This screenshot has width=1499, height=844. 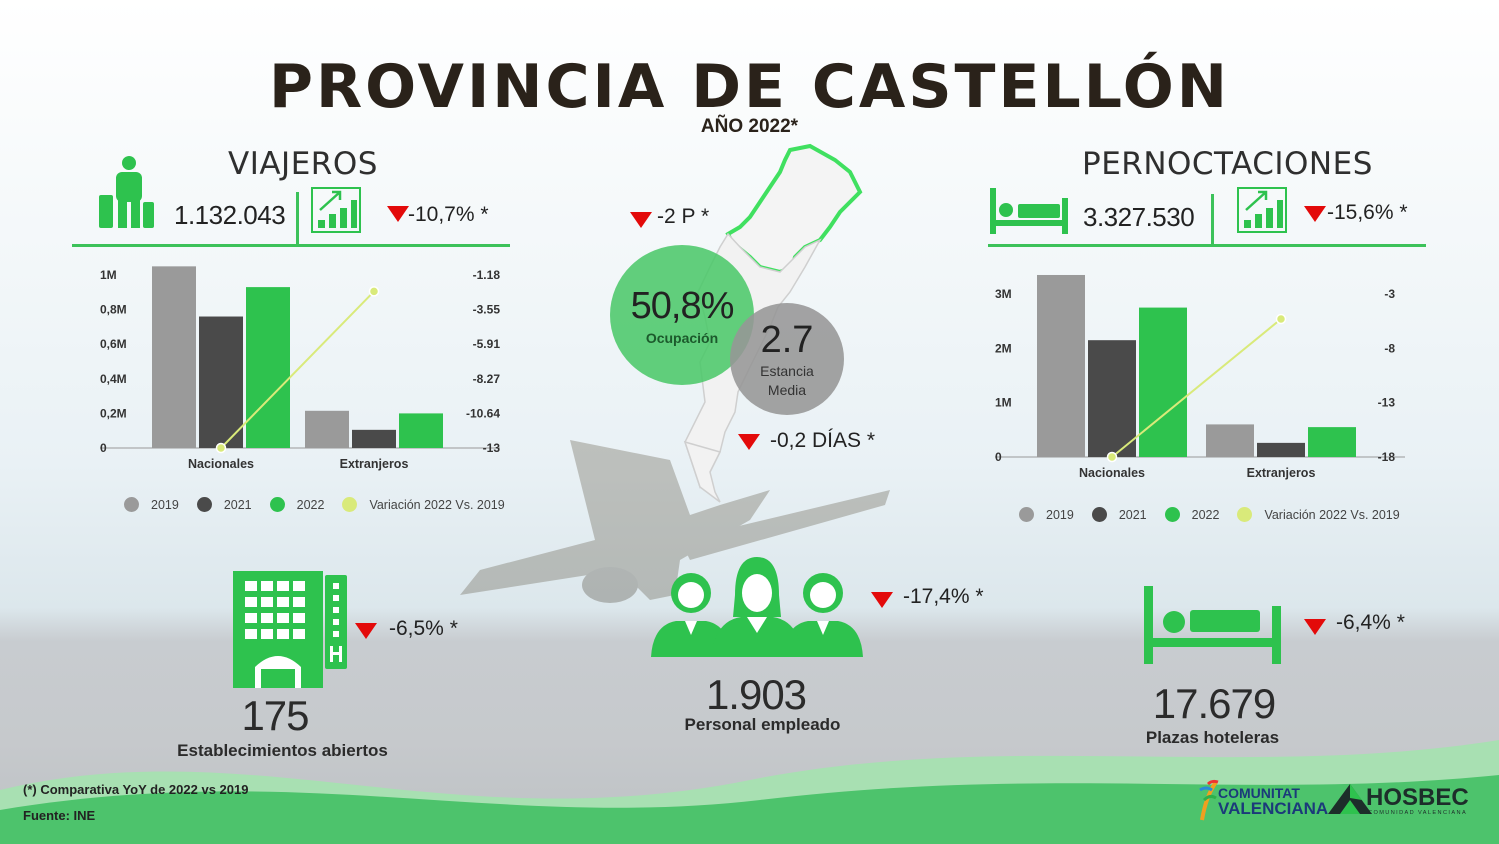 I want to click on footnote-source: Fuente: INE, so click(x=59, y=815).